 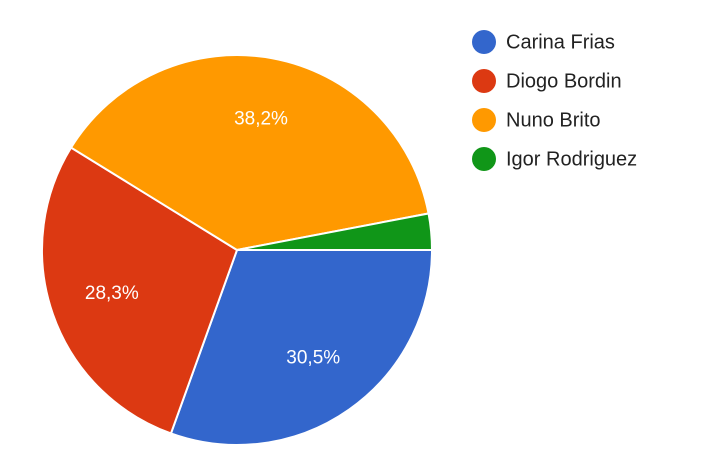 I want to click on legend-label: Igor Rodriguez, so click(x=571, y=159).